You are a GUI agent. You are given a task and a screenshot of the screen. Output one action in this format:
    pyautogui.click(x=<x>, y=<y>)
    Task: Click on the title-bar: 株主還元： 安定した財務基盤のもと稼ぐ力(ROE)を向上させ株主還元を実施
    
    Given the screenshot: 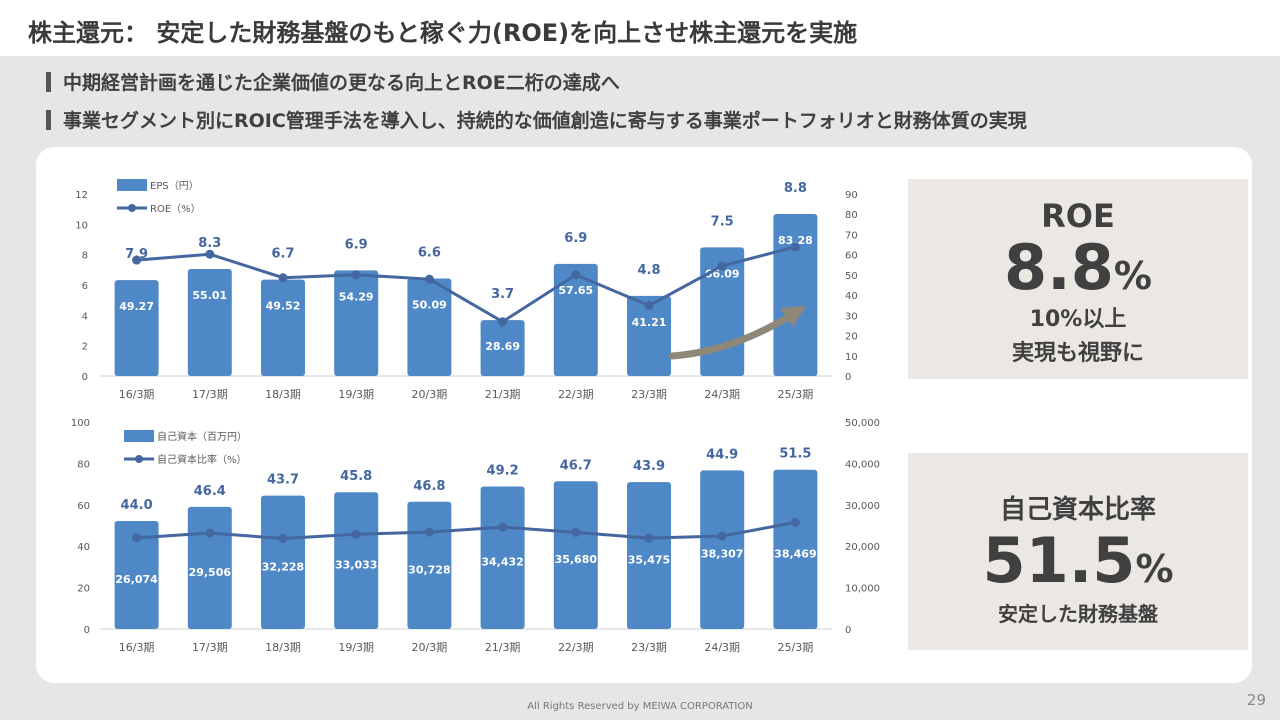 What is the action you would take?
    pyautogui.click(x=640, y=28)
    